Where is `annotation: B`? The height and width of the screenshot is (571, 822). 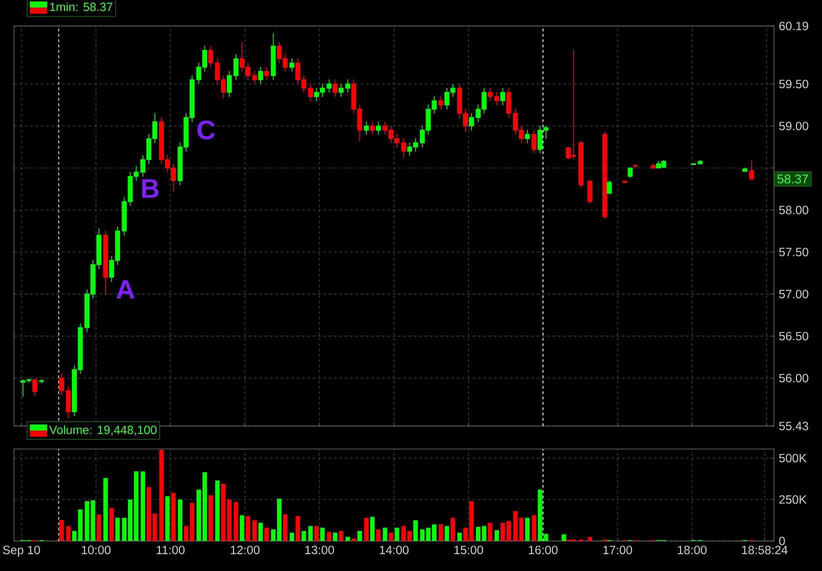 annotation: B is located at coordinates (150, 188).